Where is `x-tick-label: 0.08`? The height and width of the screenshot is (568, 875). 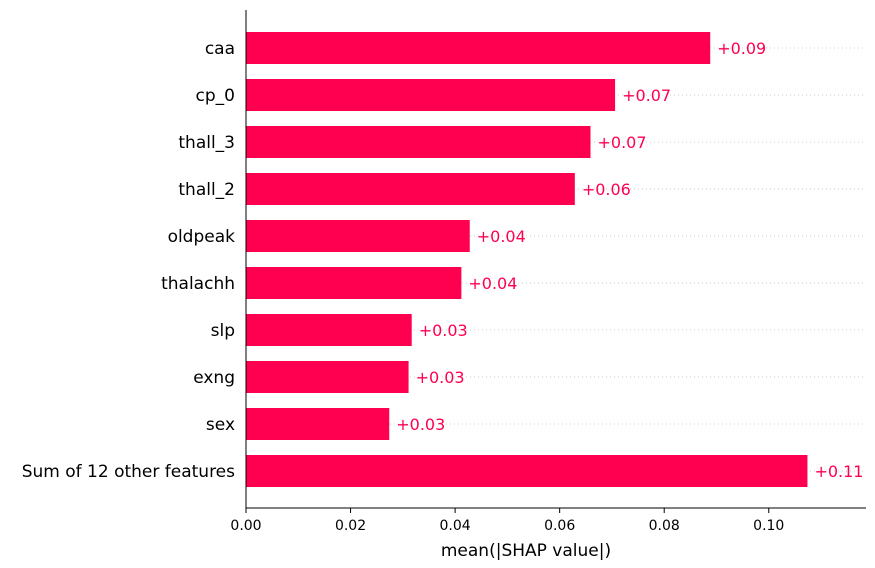
x-tick-label: 0.08 is located at coordinates (664, 526).